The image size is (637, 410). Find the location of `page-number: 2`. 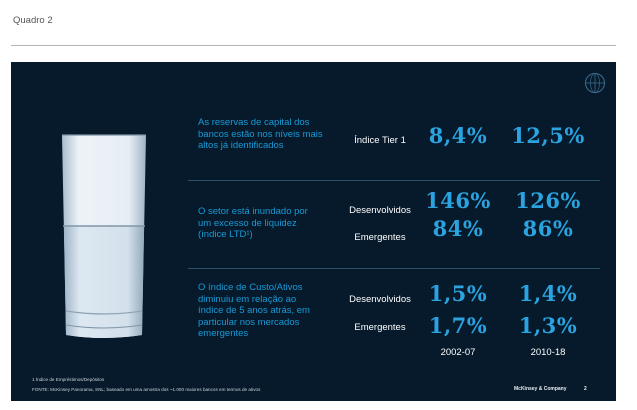

page-number: 2 is located at coordinates (585, 389).